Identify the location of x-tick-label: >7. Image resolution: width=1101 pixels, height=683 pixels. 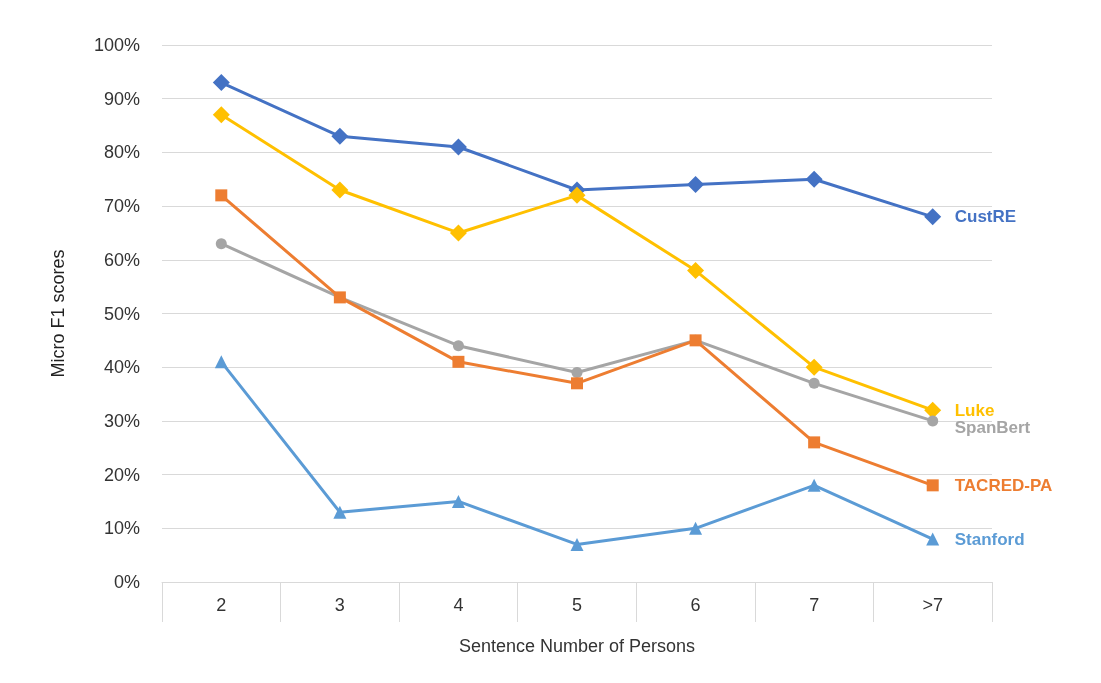
(932, 605).